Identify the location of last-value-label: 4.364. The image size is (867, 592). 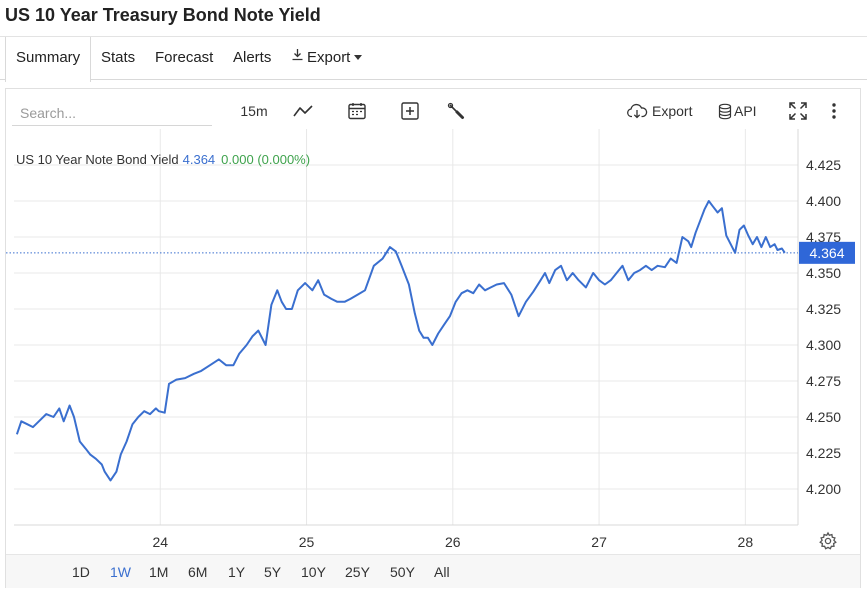
(826, 253).